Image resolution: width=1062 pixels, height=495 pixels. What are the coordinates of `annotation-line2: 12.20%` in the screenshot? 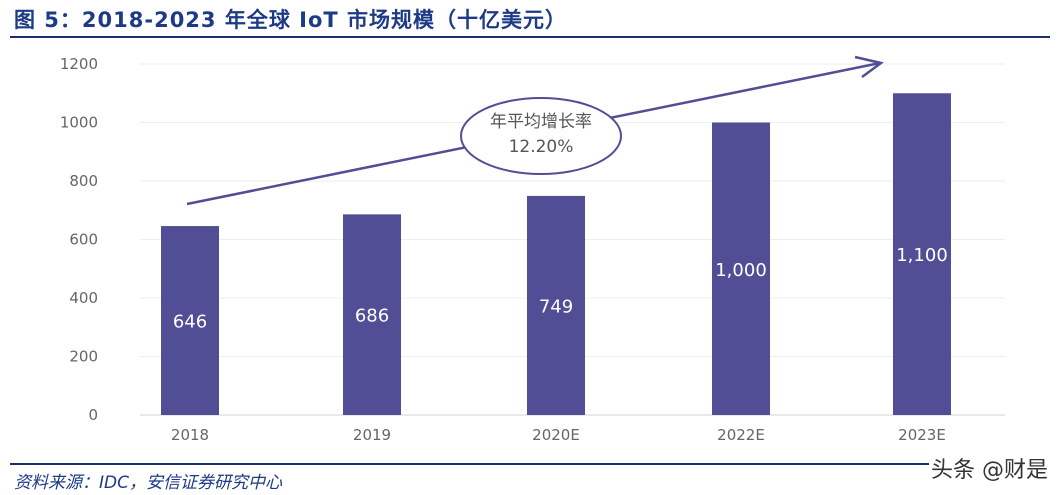 It's located at (541, 147).